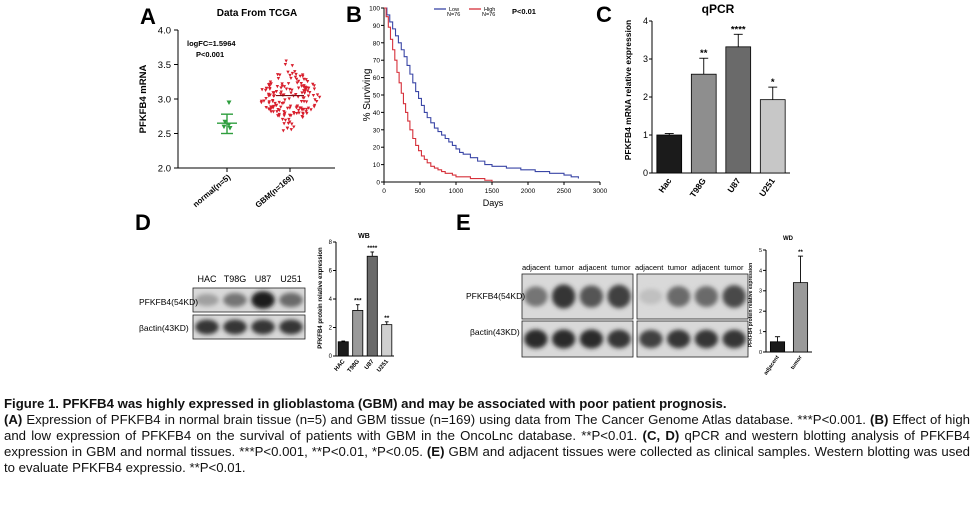 The width and height of the screenshot is (974, 505). What do you see at coordinates (454, 10) in the screenshot?
I see `legend-label: Low` at bounding box center [454, 10].